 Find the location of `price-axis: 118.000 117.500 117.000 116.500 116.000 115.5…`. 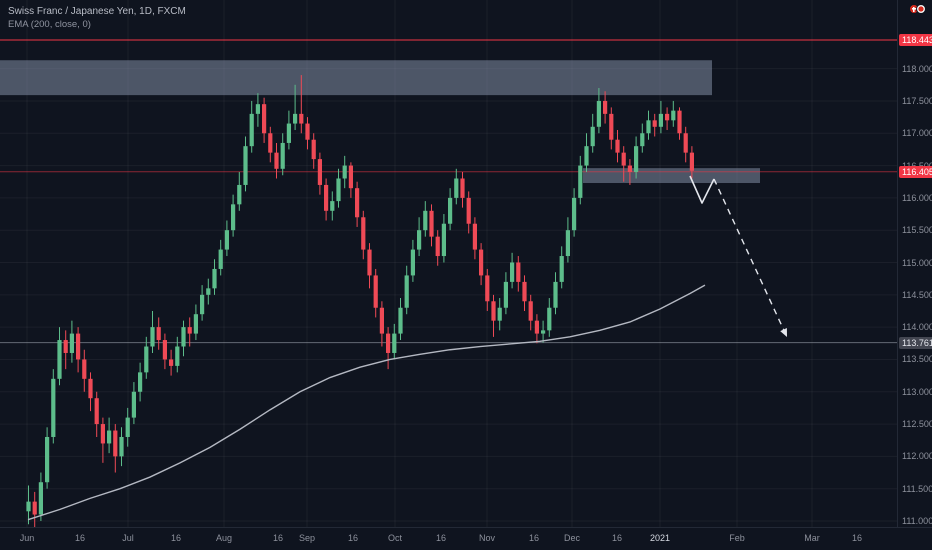

price-axis: 118.000 117.500 117.000 116.500 116.000 115.5… is located at coordinates (914, 264).